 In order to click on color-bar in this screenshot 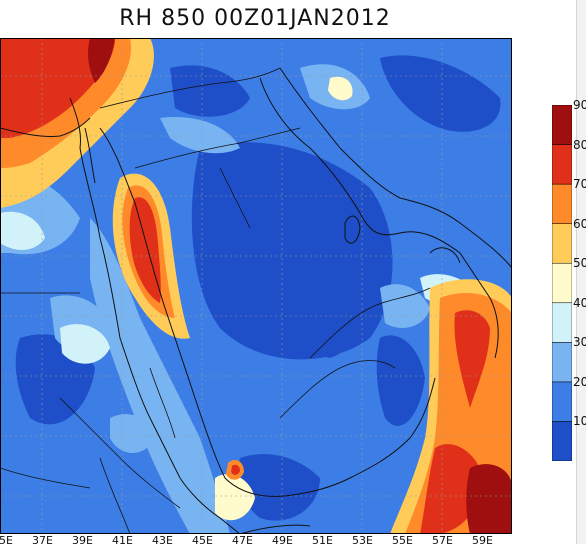, I will do `click(562, 283)`.